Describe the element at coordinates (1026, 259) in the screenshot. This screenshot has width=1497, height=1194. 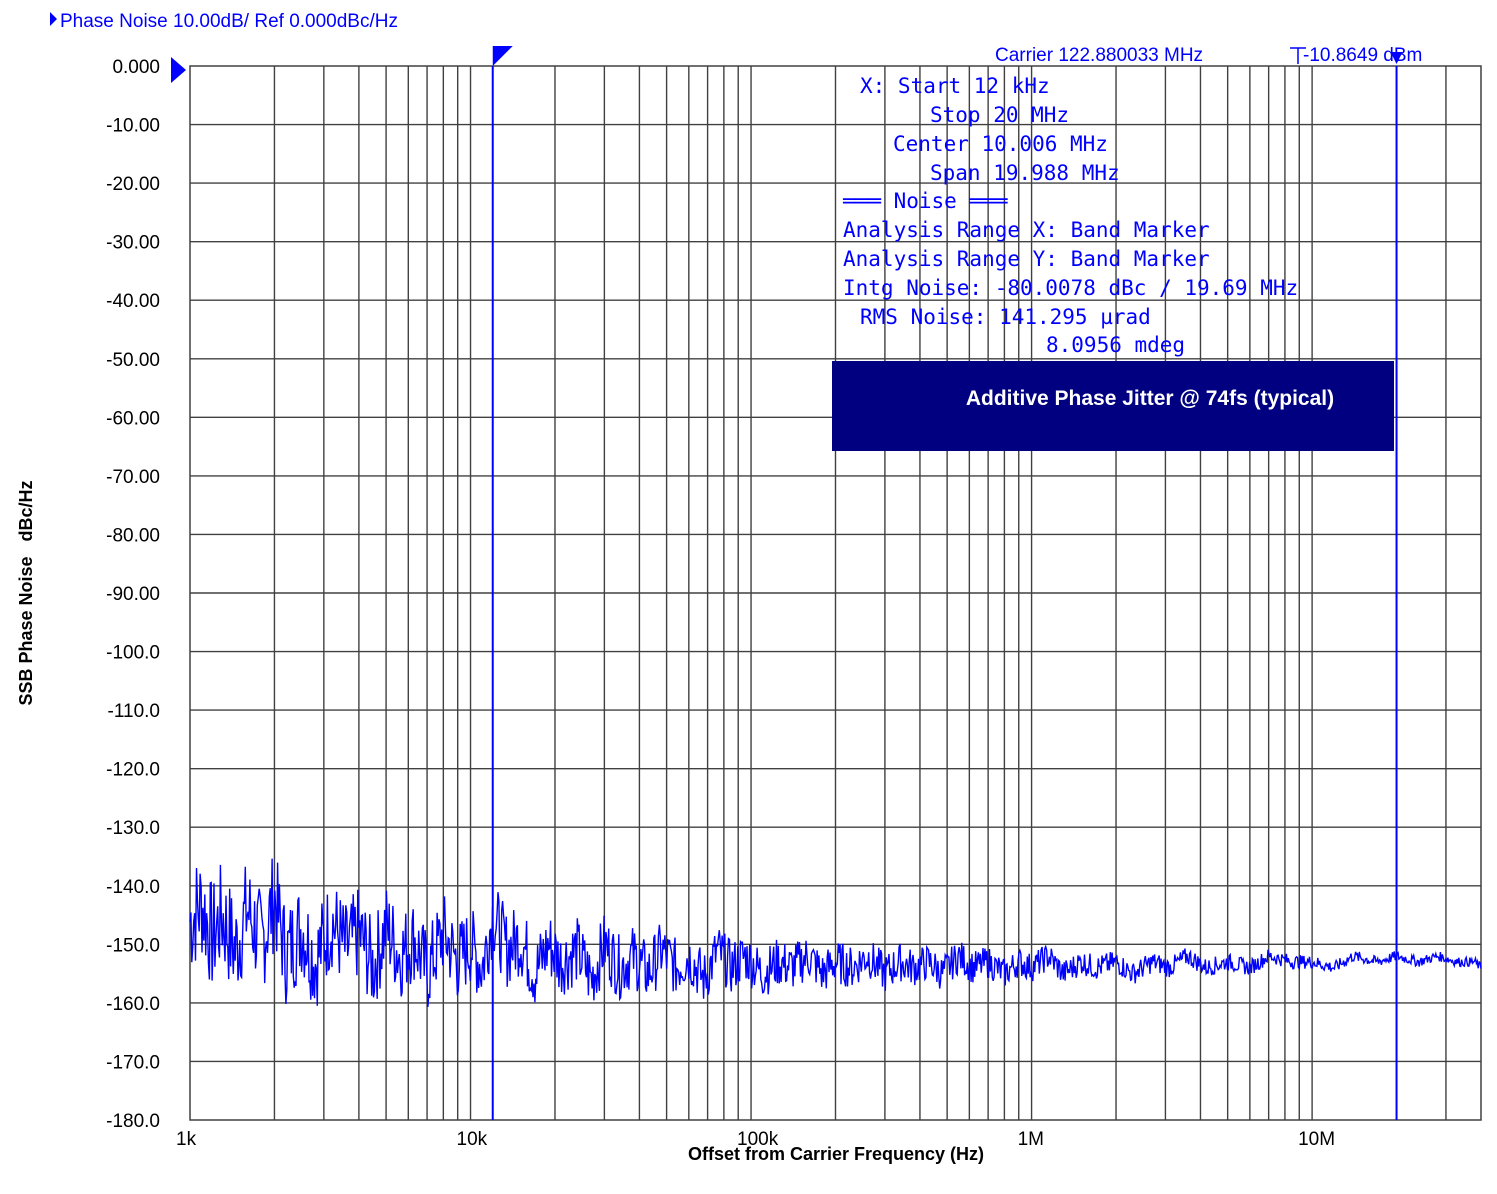
I see `readout-range-y: Analysis Range Y: Band Marker` at that location.